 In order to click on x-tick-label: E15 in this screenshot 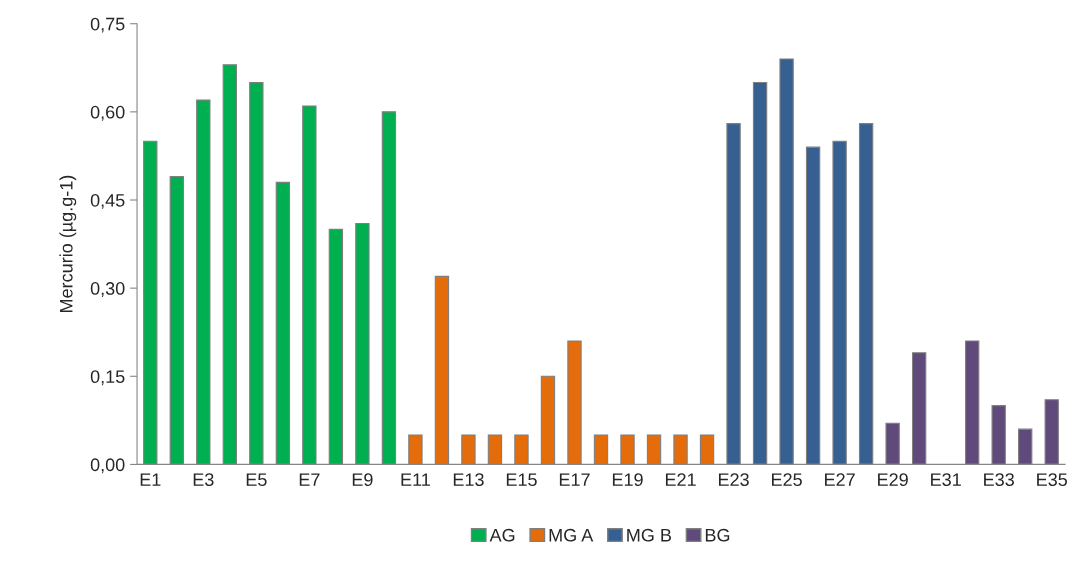, I will do `click(521, 480)`.